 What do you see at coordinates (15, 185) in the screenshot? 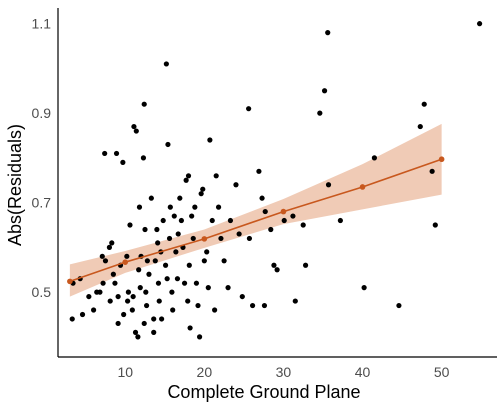
I see `y-axis-title: Abs(Residuals)` at bounding box center [15, 185].